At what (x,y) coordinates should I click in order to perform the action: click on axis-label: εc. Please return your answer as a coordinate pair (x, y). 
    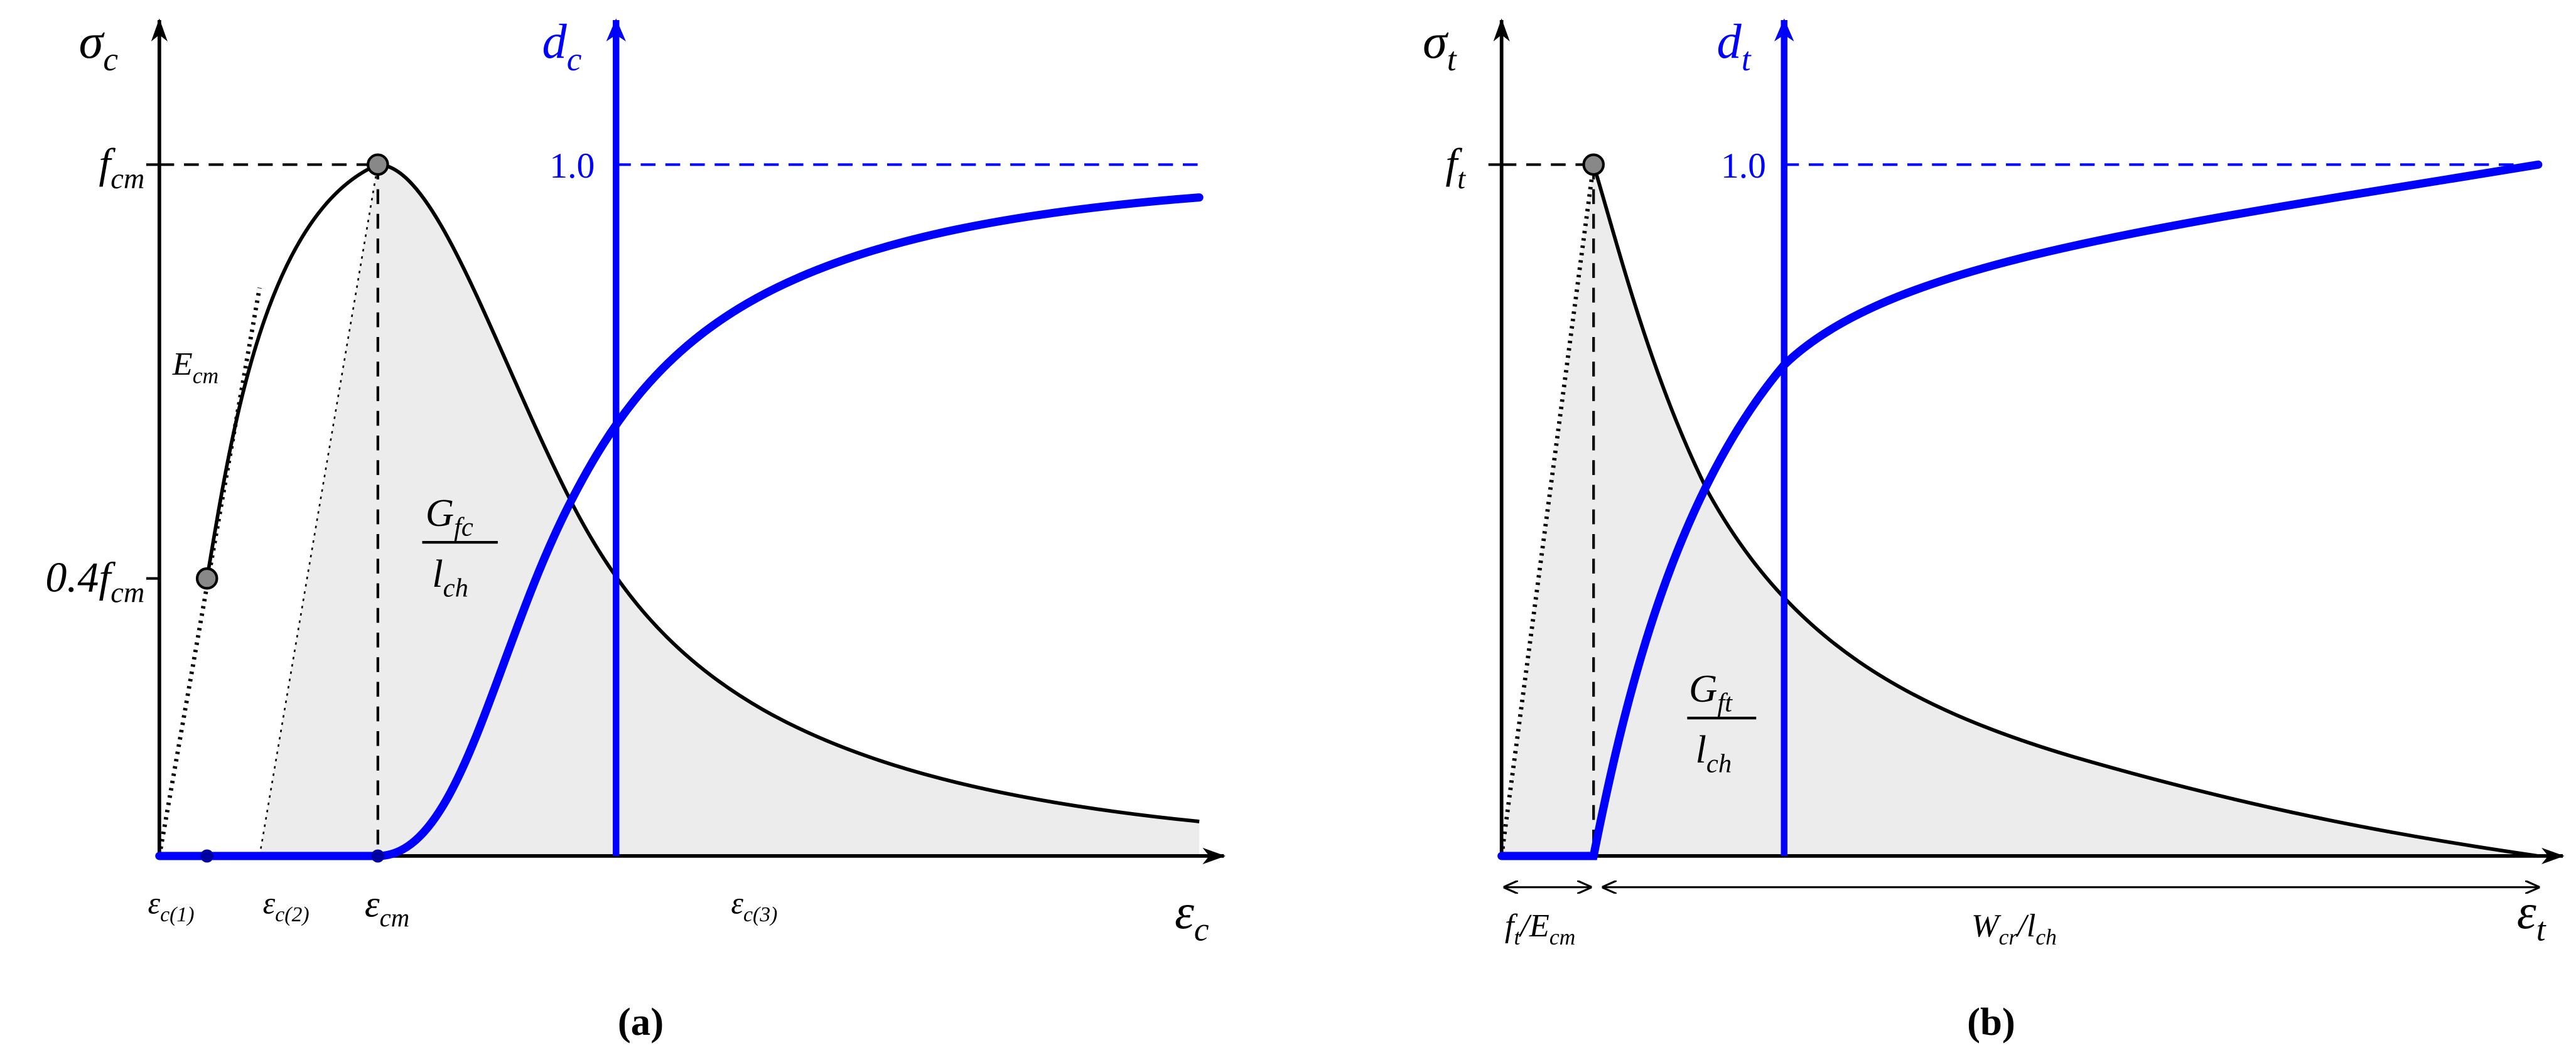
    Looking at the image, I should click on (1192, 916).